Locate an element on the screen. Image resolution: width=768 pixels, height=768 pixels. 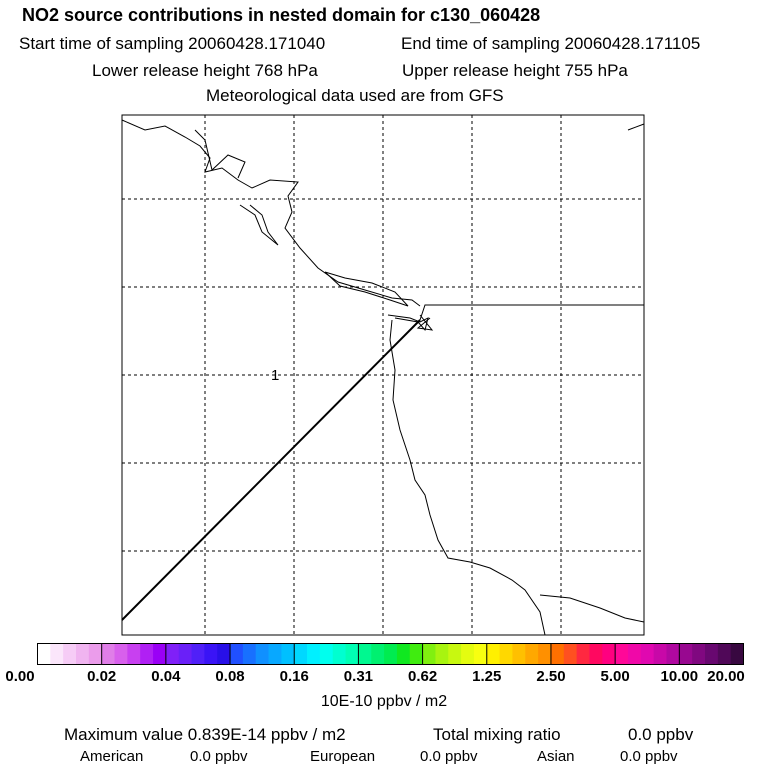
european-value: 0.0 ppbv is located at coordinates (449, 756).